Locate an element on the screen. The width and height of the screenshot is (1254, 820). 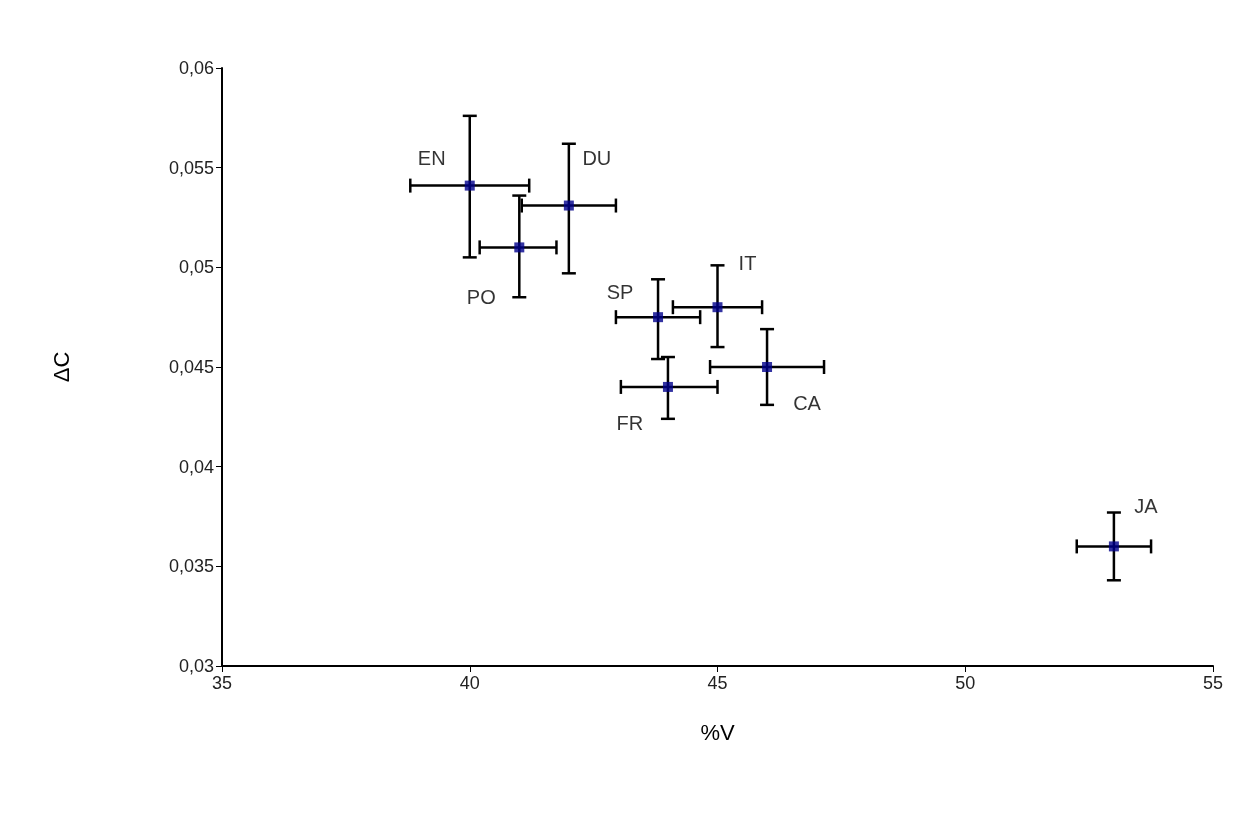
y-tick-label: 0,03 is located at coordinates (196, 666).